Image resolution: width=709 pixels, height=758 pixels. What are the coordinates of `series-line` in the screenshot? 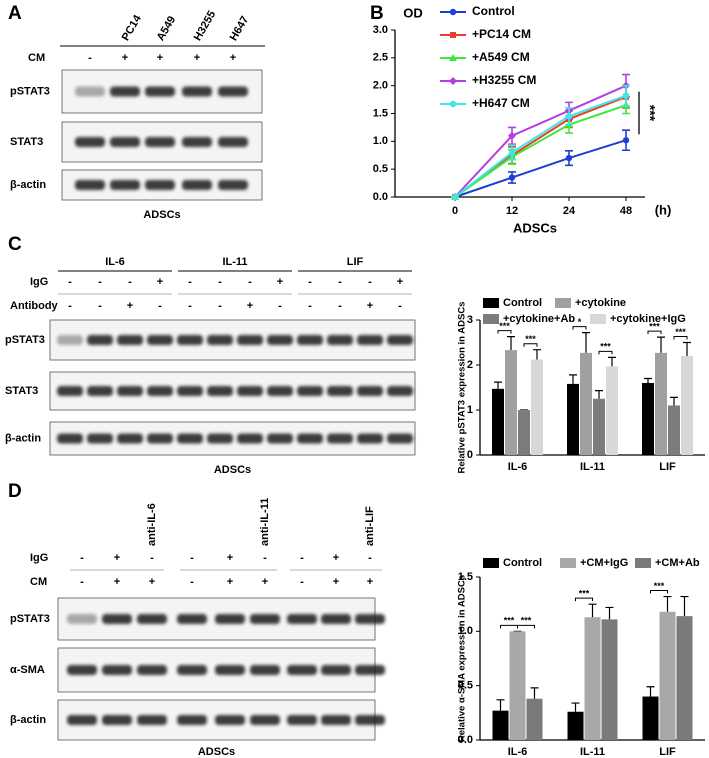 It's located at (540, 141).